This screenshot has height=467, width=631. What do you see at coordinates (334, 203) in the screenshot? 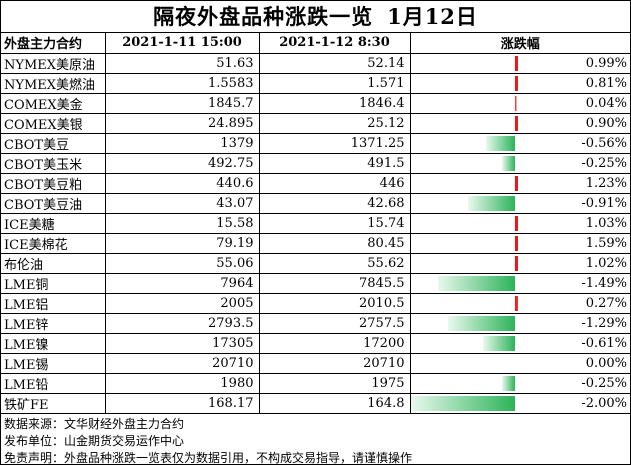
I see `price-date2: 42.68` at bounding box center [334, 203].